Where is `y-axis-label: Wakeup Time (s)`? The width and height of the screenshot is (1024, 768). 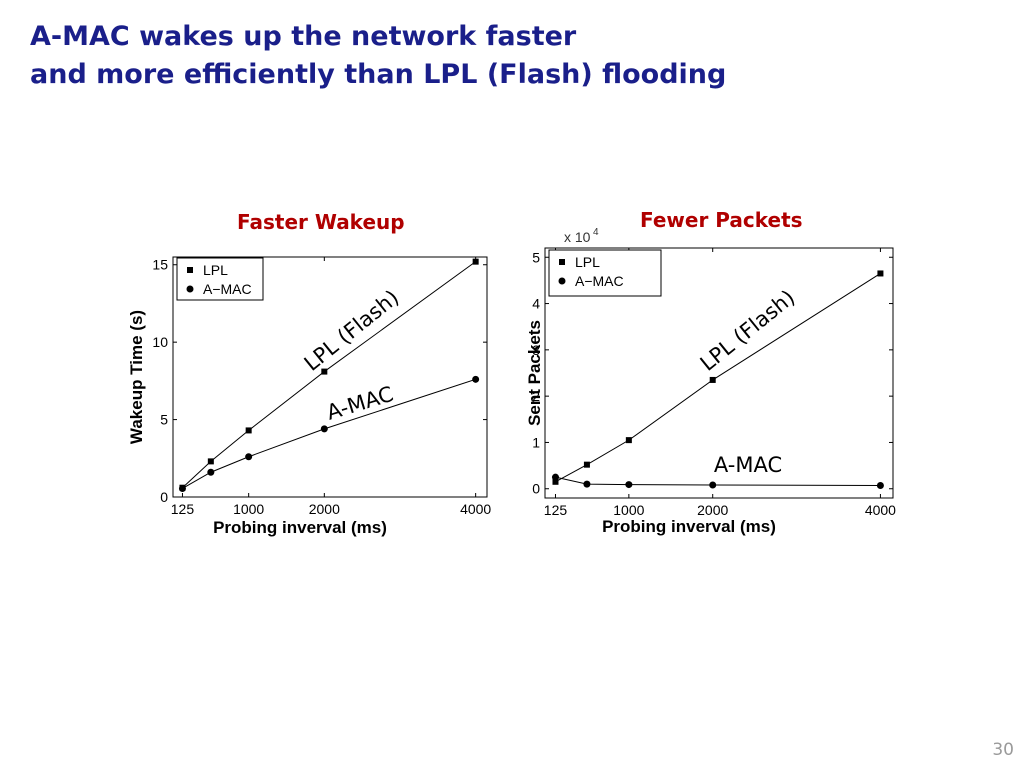
y-axis-label: Wakeup Time (s) is located at coordinates (136, 377).